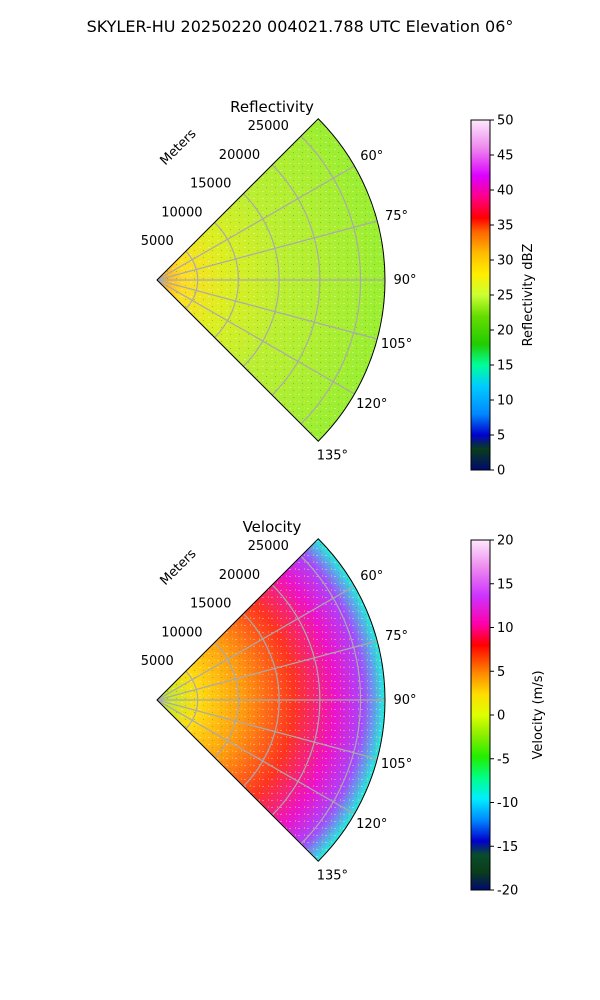  I want to click on velocity-colorbar-tick-label: 20, so click(505, 541).